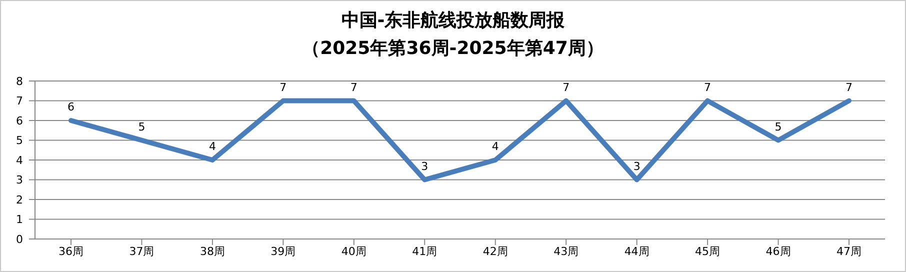  I want to click on chart-subtitle: （2025年第36周-2025年第47周）, so click(453, 49).